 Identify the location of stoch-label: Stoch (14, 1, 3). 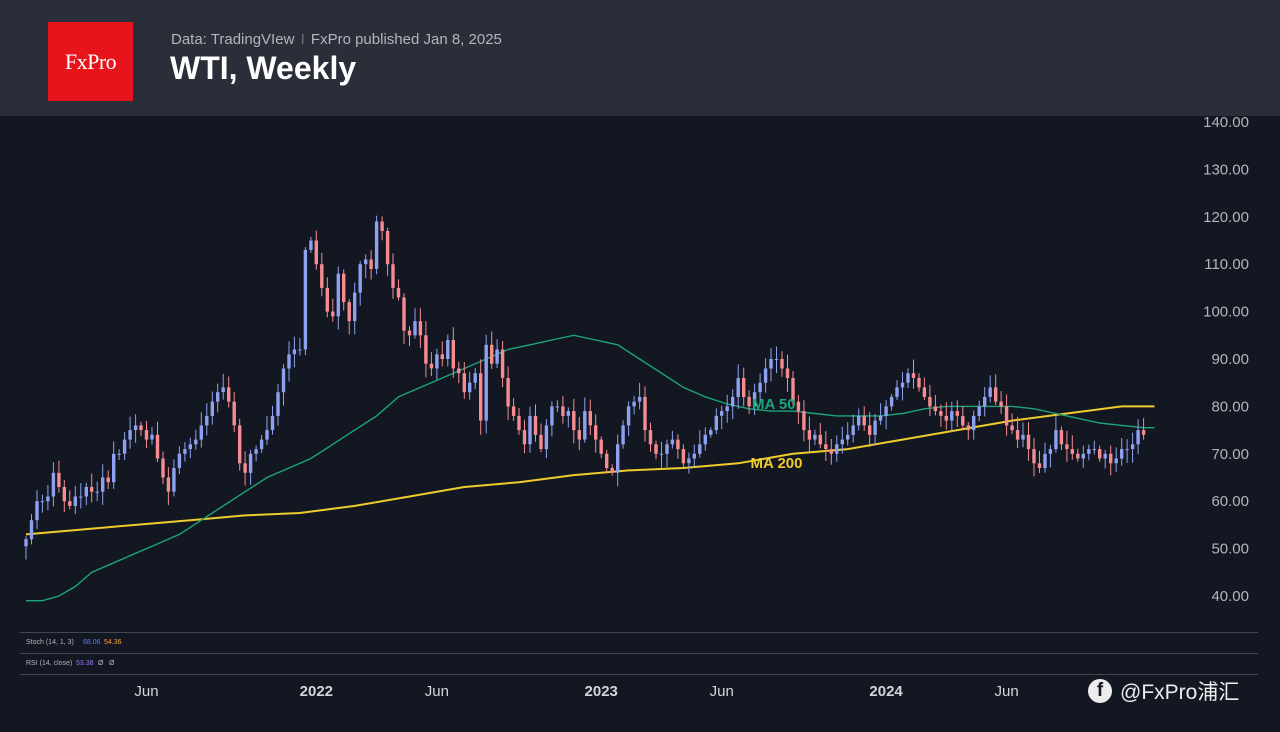
(50, 642).